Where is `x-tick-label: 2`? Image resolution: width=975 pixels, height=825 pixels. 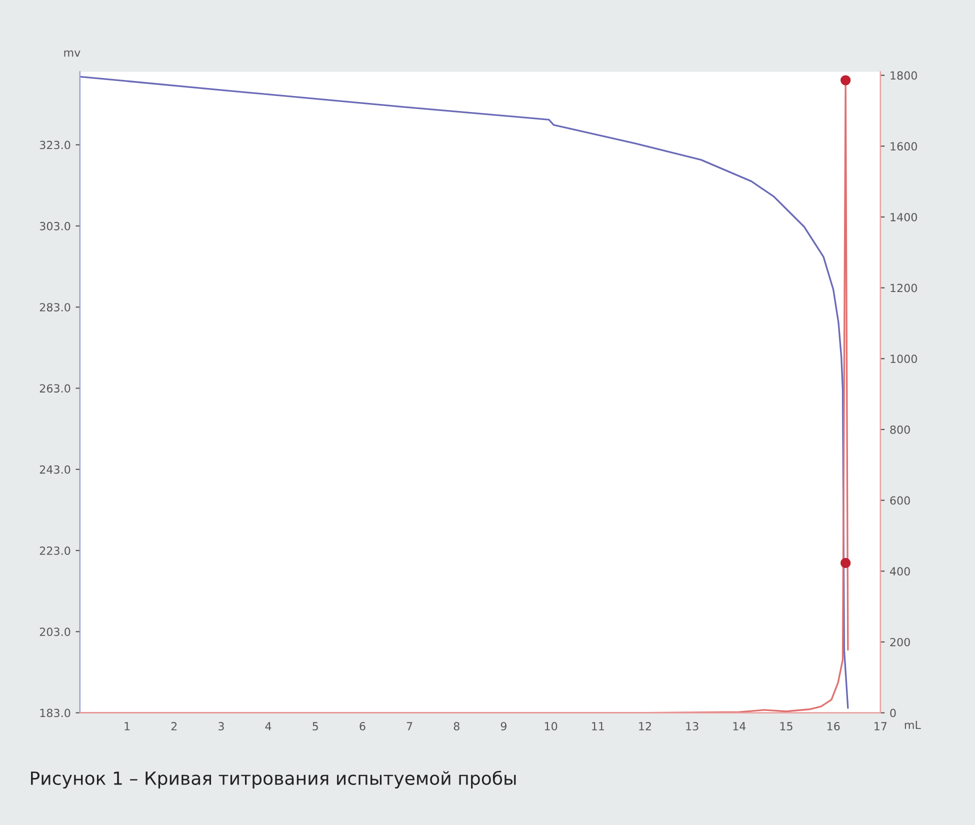
x-tick-label: 2 is located at coordinates (174, 726).